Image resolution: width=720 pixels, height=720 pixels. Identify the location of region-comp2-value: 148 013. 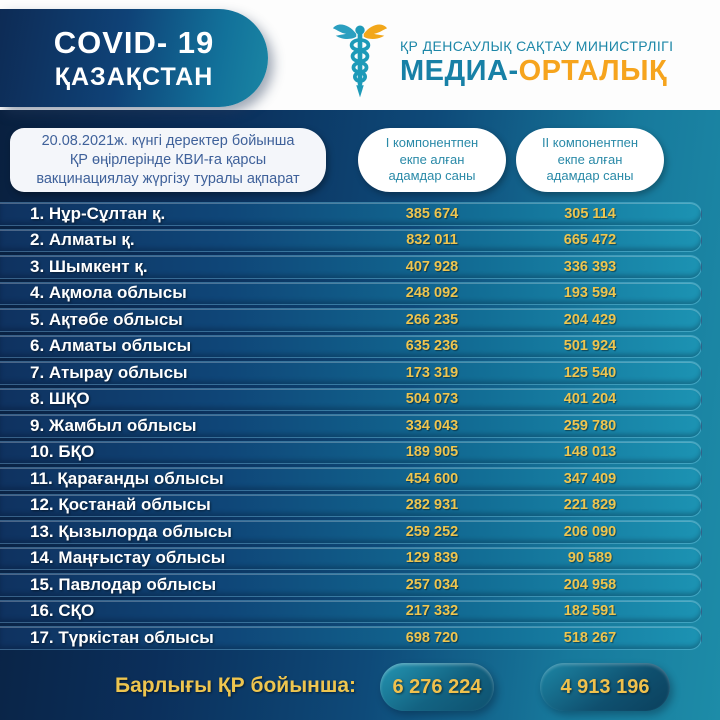
(590, 452).